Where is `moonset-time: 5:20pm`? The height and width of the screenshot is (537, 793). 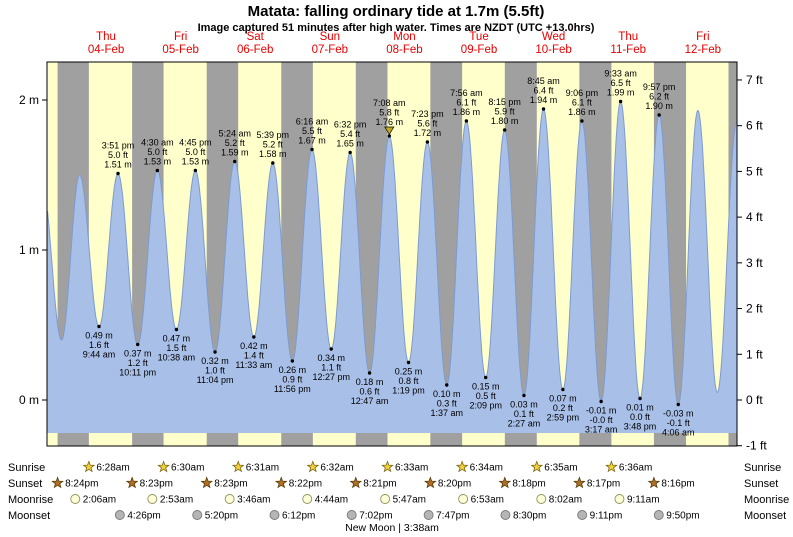 moonset-time: 5:20pm is located at coordinates (221, 516).